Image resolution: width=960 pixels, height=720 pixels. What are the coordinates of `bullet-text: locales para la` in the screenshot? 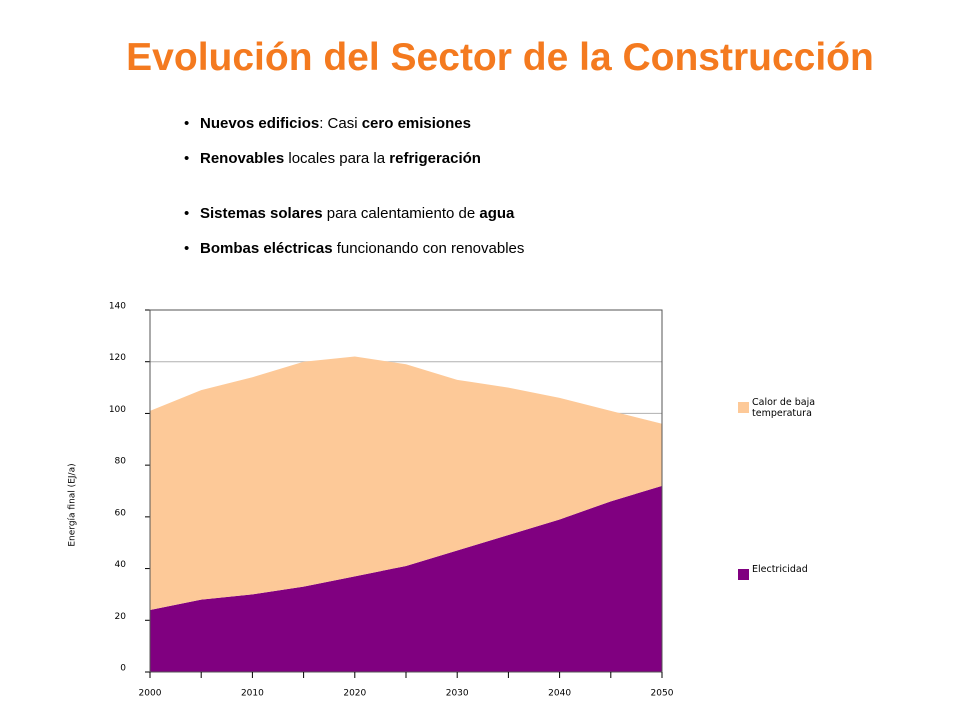 It's located at (337, 158).